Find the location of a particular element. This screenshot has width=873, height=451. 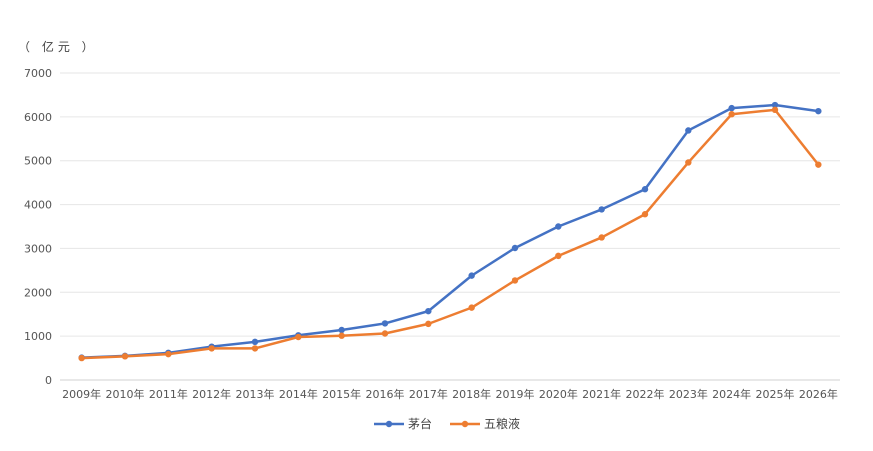

x-tick-label: 2014年 is located at coordinates (298, 394).